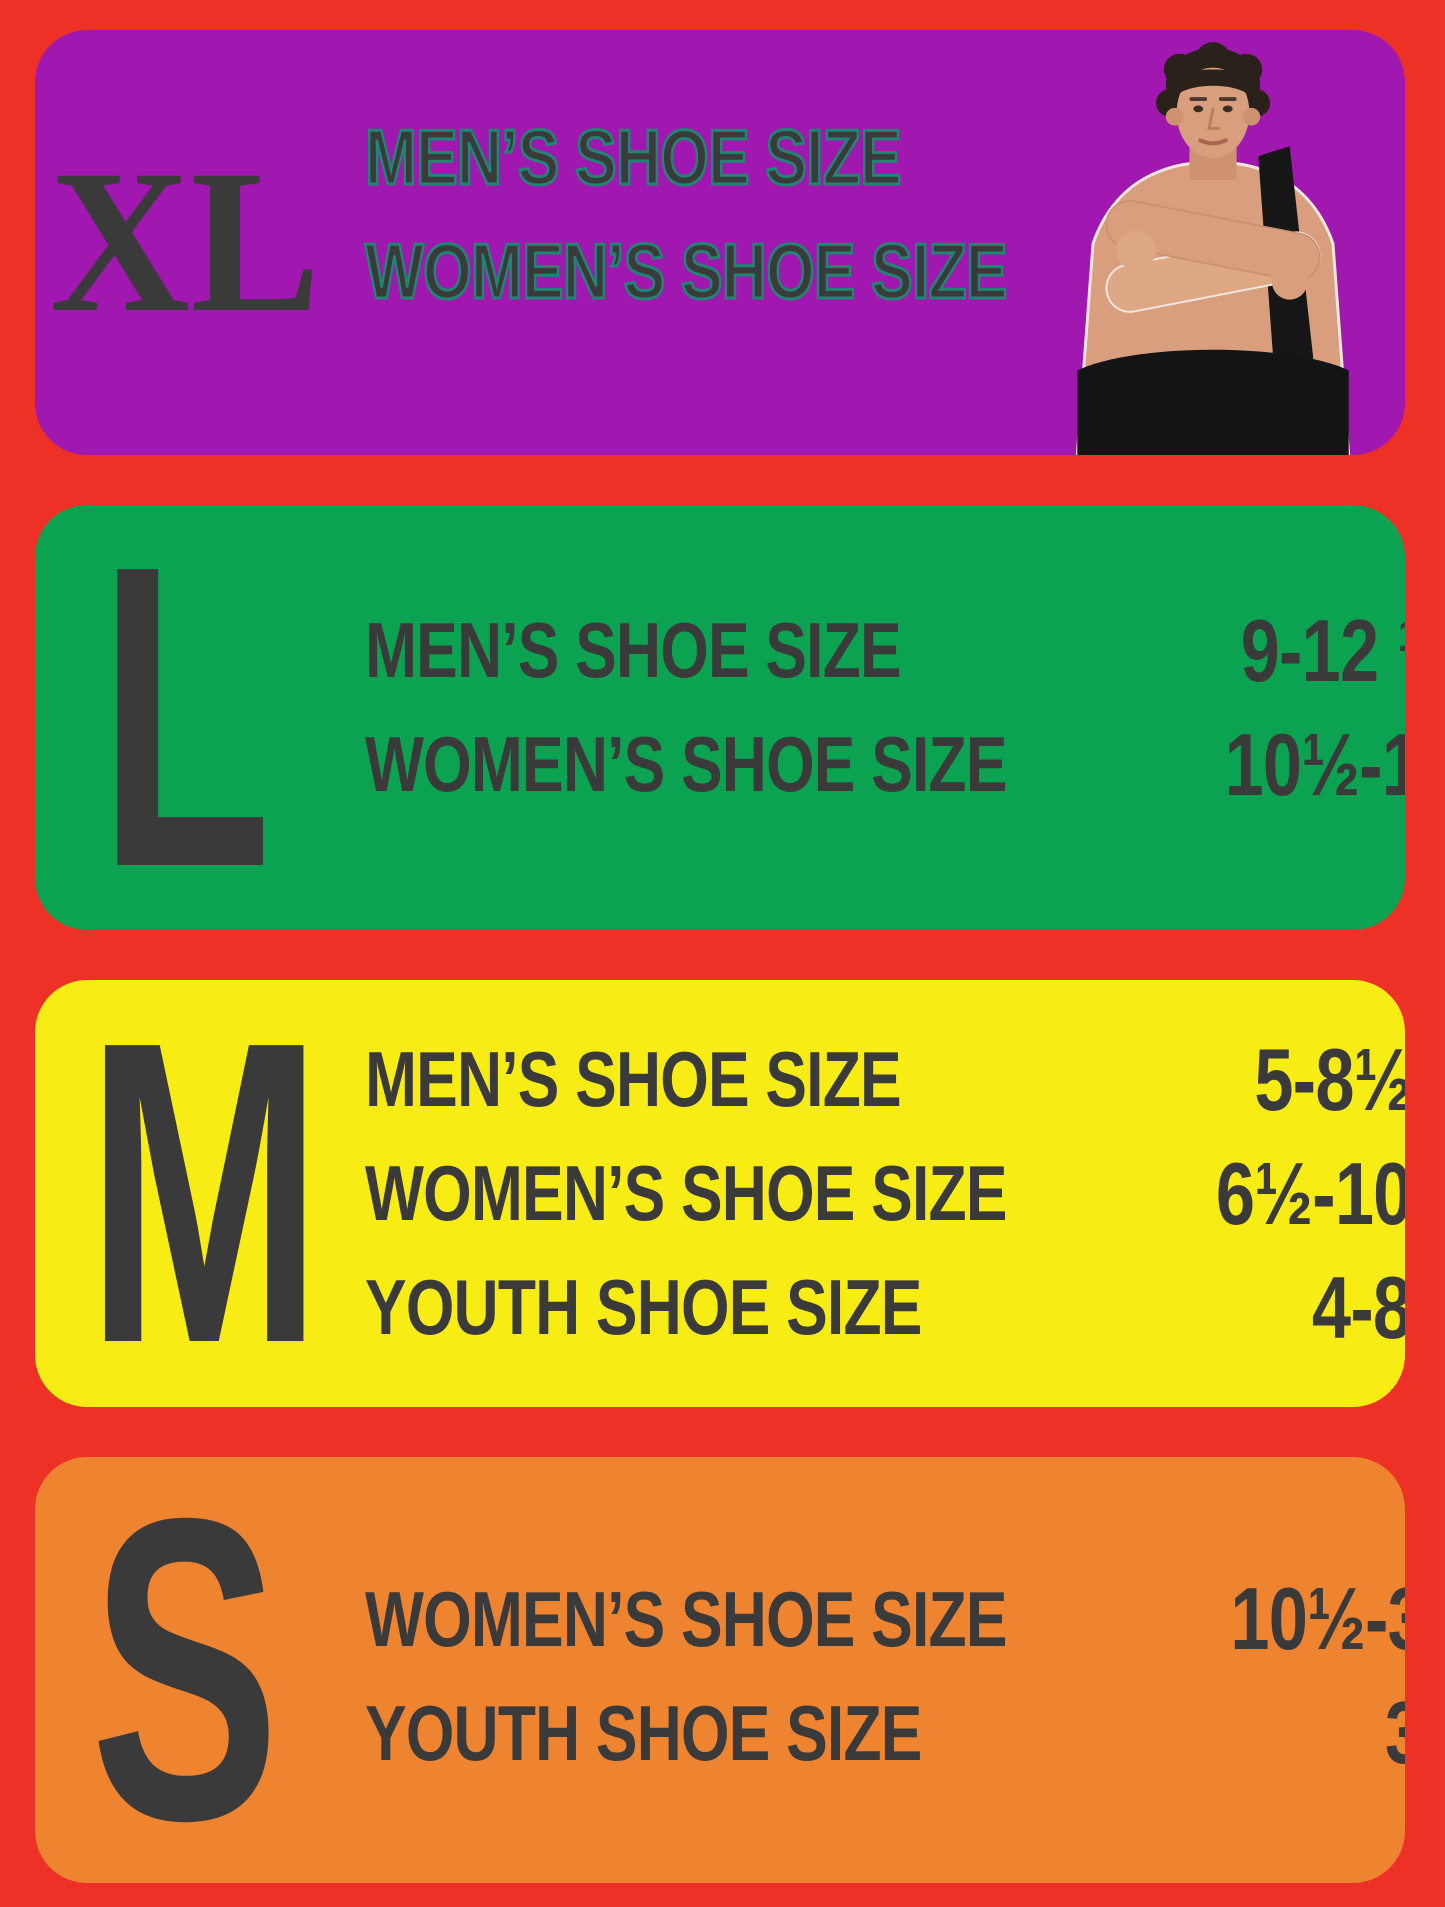 The image size is (1445, 1907). What do you see at coordinates (1310, 1193) in the screenshot?
I see `size-row-value: 6½-10` at bounding box center [1310, 1193].